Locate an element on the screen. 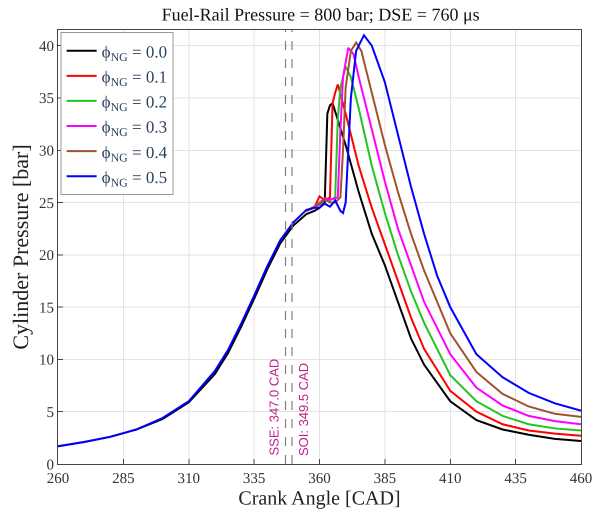  legend-label: ϕ$_{NG}$ = 0.1 is located at coordinates (135, 78).